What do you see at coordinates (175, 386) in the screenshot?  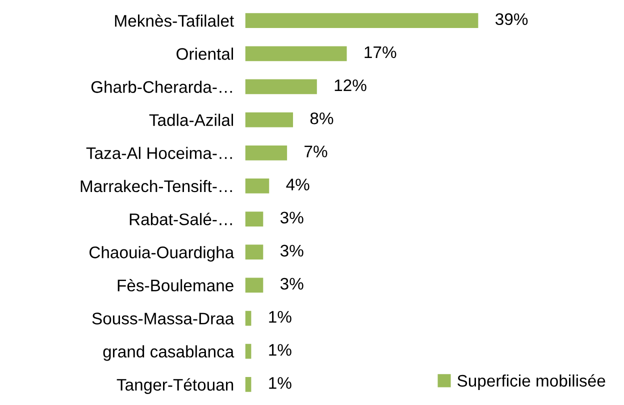 I see `y-tick-label: Tanger-Tétouan` at bounding box center [175, 386].